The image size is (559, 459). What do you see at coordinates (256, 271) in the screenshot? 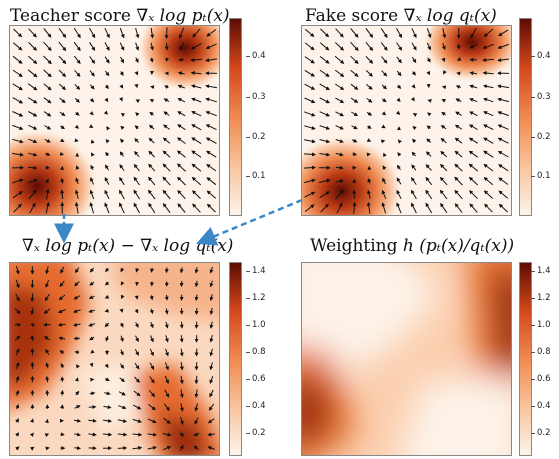
I see `difference-cbar-tick: 1.4` at bounding box center [256, 271].